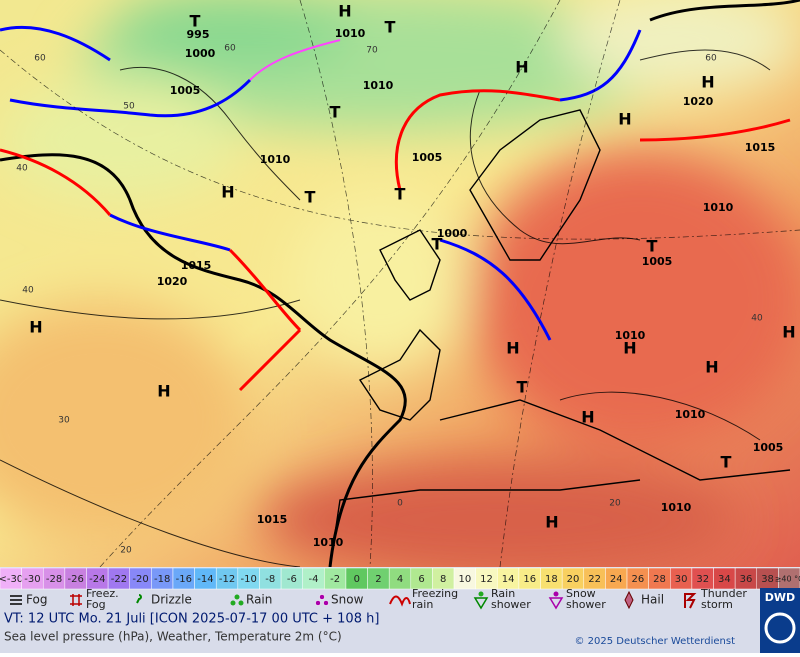  Describe the element at coordinates (615, 504) in the screenshot. I see `isotherm-label: 20` at that location.